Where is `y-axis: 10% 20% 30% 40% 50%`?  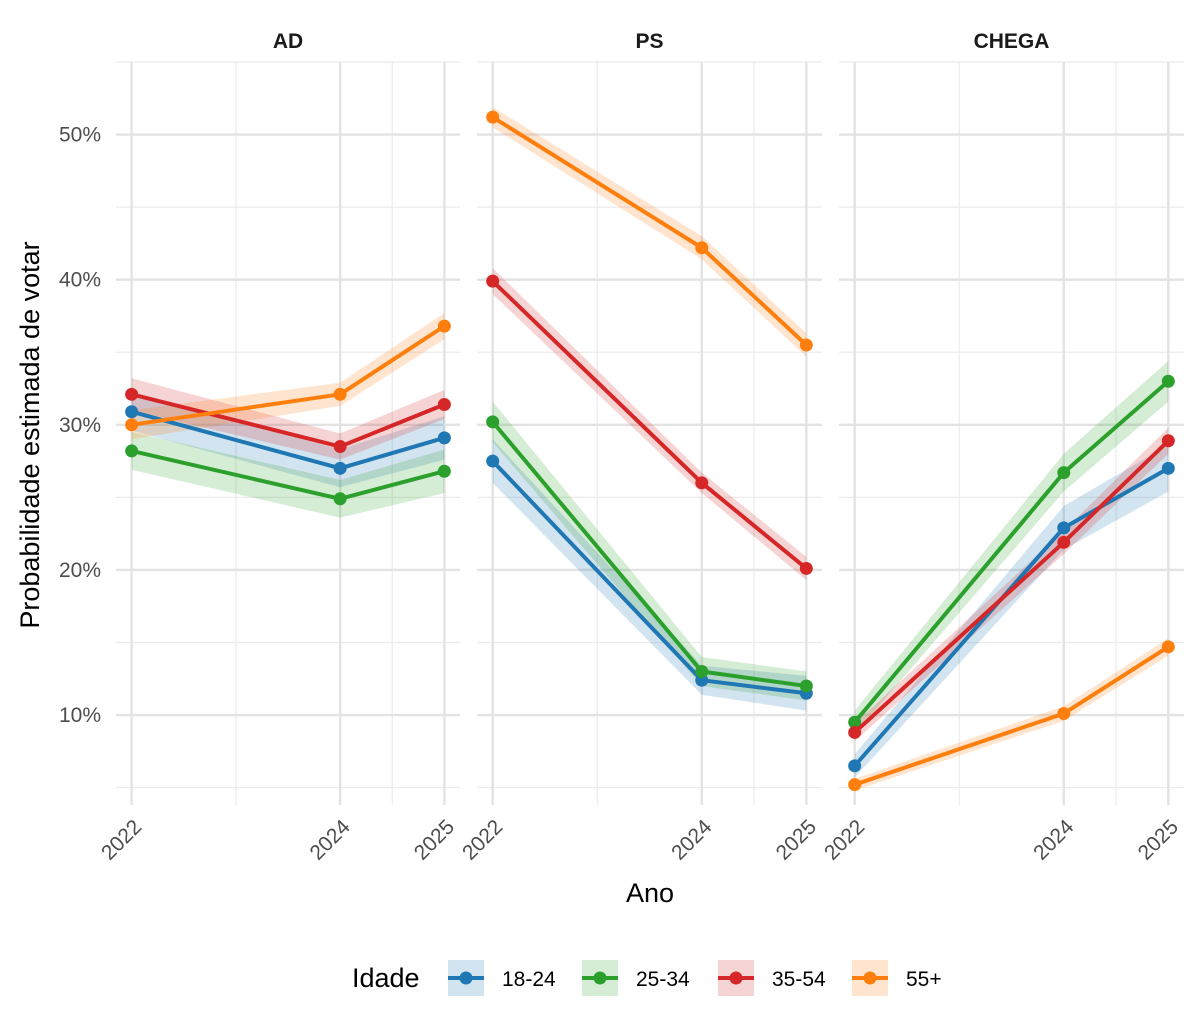
y-axis: 10% 20% 30% 40% 50% is located at coordinates (80, 425).